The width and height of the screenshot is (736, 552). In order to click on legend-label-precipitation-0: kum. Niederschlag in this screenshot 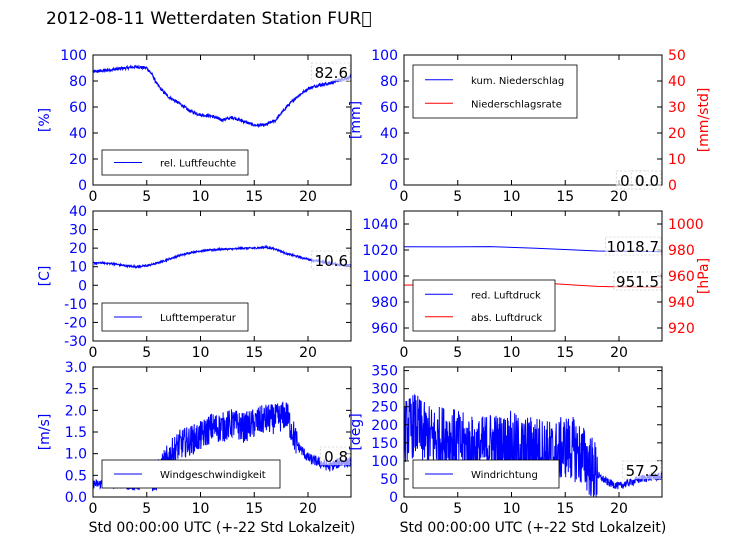, I will do `click(517, 81)`.